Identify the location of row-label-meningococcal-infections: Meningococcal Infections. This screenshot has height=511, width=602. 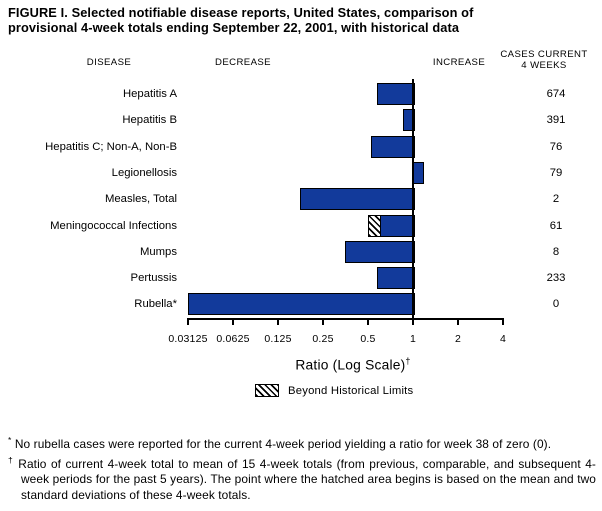
(113, 226).